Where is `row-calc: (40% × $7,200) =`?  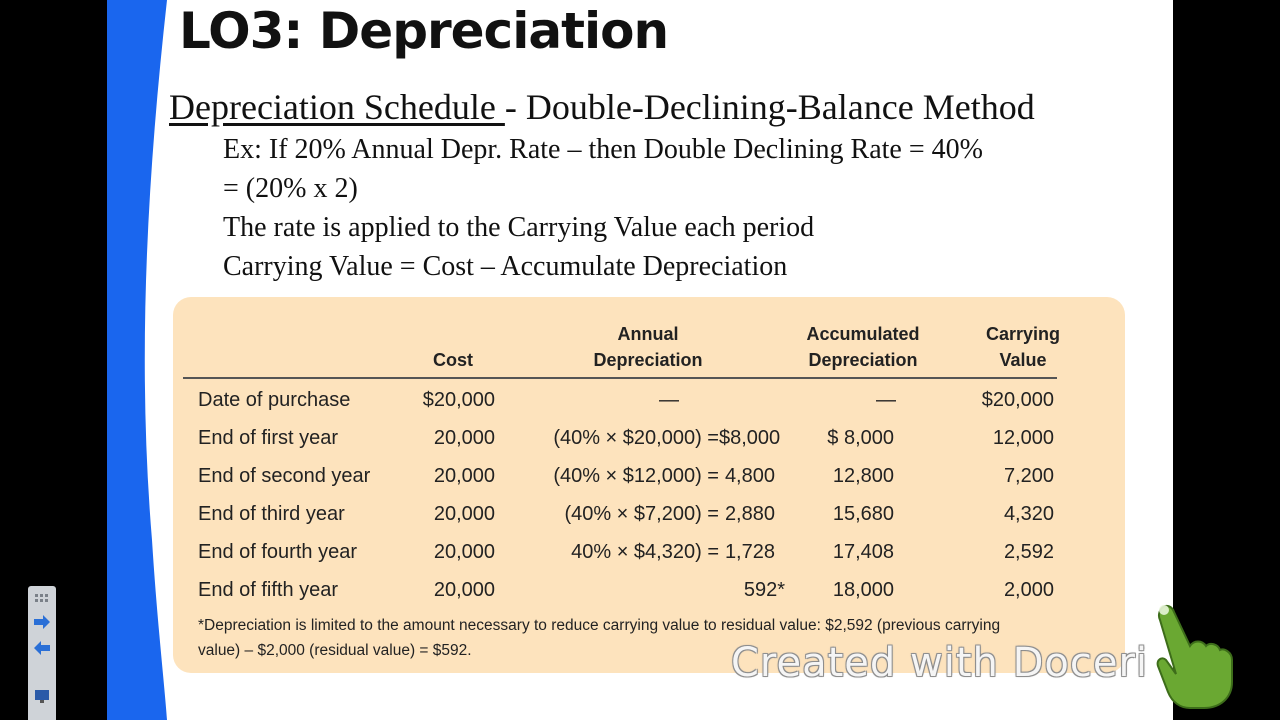 row-calc: (40% × $7,200) = is located at coordinates (641, 514).